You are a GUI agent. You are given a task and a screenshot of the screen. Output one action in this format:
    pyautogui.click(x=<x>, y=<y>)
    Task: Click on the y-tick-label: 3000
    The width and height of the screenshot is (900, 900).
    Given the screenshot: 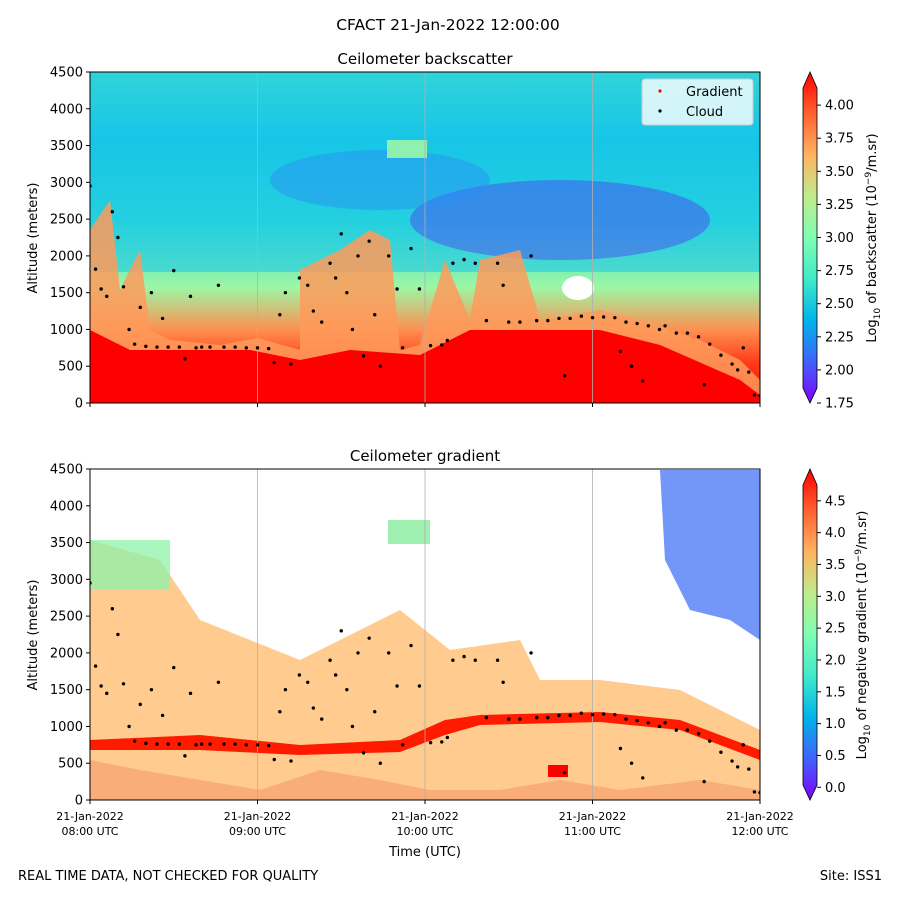 What is the action you would take?
    pyautogui.click(x=66, y=580)
    